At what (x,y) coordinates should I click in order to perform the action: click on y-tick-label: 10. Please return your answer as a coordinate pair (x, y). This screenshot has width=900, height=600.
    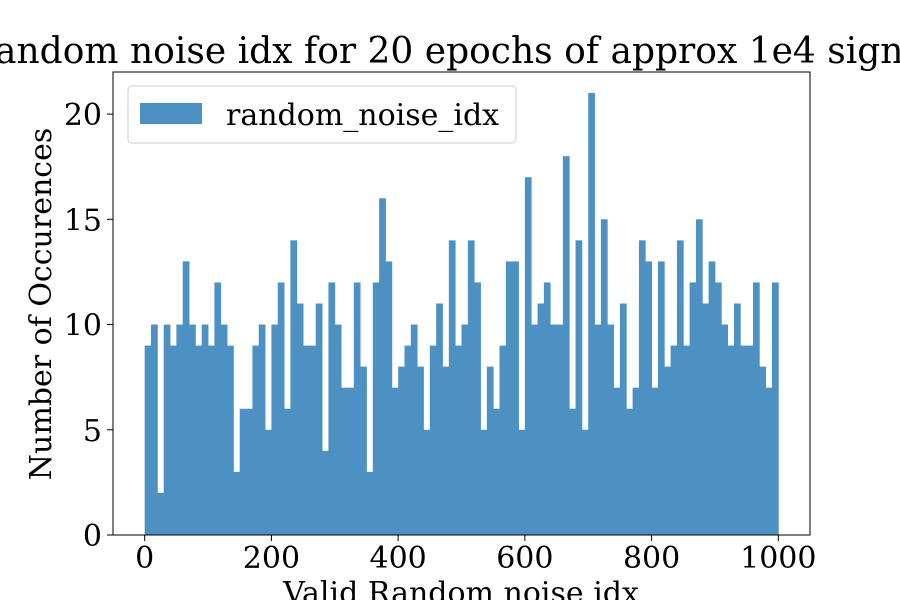
    Looking at the image, I should click on (83, 326).